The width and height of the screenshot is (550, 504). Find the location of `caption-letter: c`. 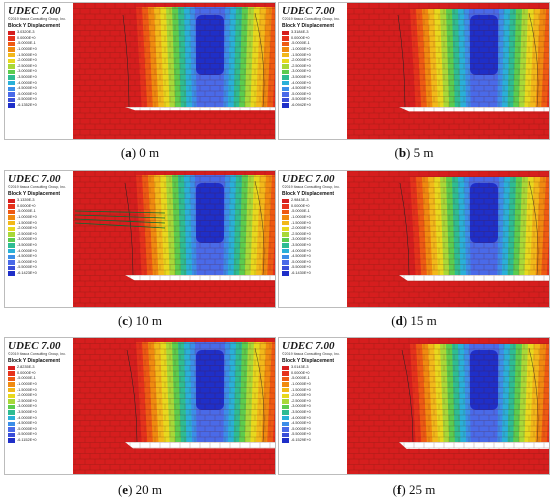

caption-letter: c is located at coordinates (125, 320).